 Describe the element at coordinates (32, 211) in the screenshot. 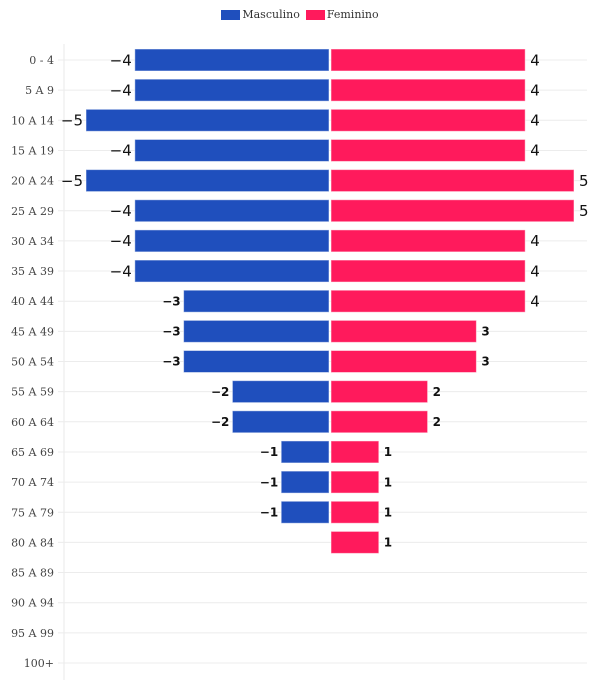

I see `y-tick-label: 25 A 29` at that location.